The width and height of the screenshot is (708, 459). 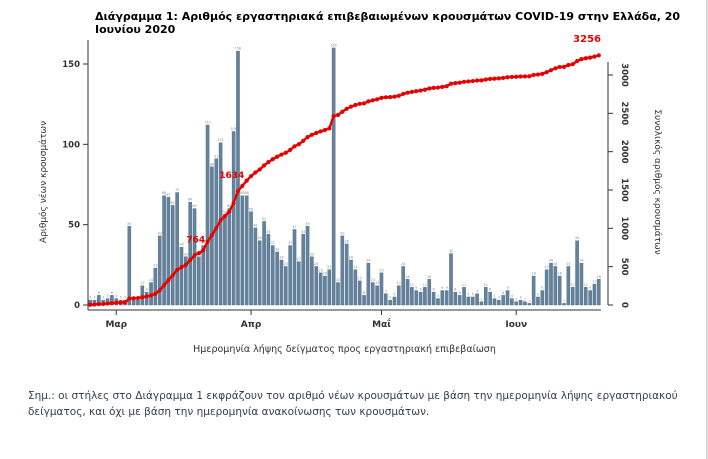 I want to click on y-axis-left-tick: 50, so click(x=74, y=226).